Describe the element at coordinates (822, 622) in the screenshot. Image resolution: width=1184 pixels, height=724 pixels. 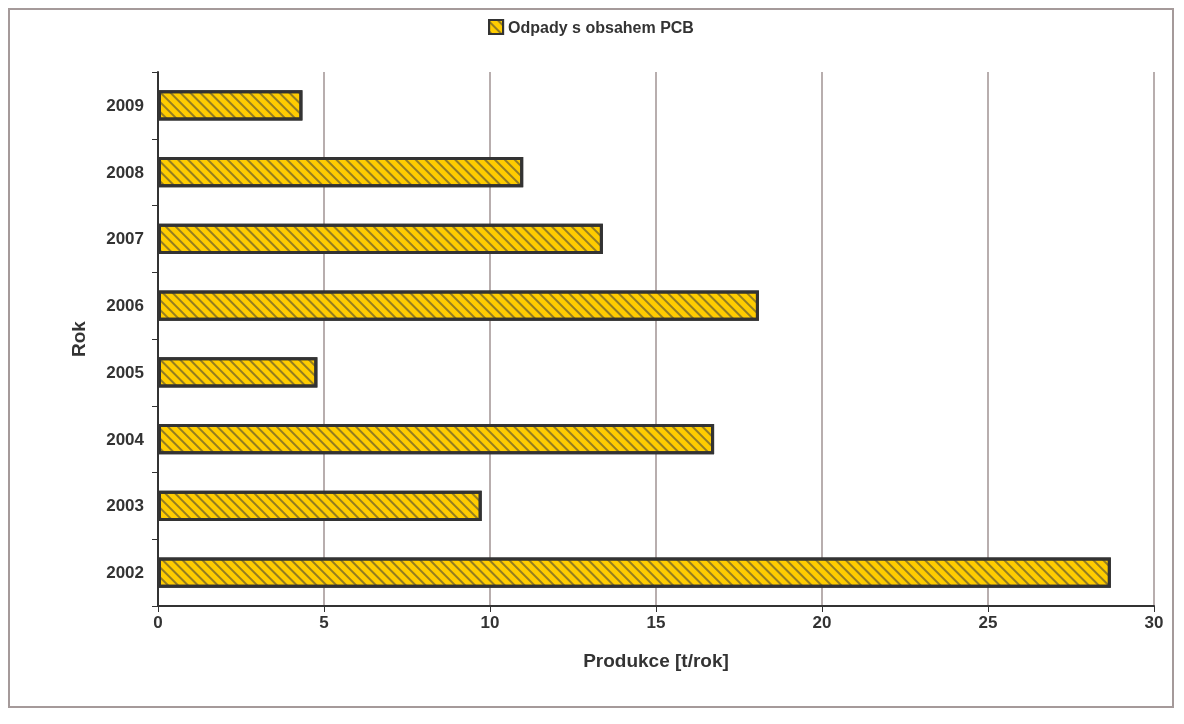
I see `x-tick-label: 20` at that location.